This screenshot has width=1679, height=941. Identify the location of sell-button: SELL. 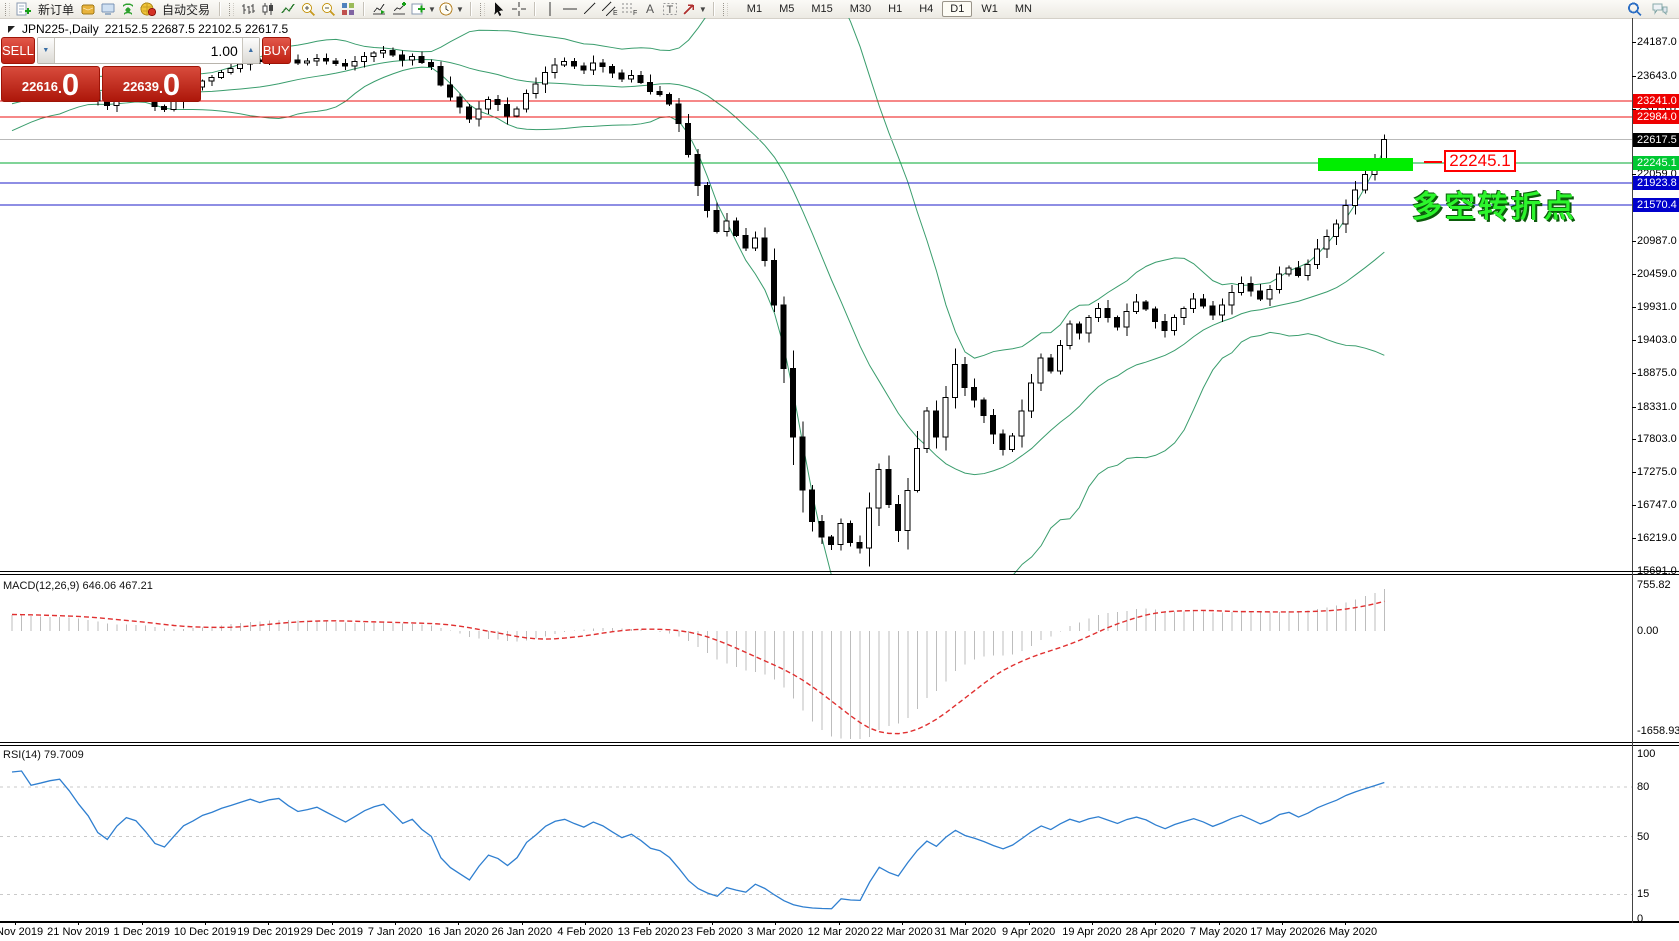
(18, 50).